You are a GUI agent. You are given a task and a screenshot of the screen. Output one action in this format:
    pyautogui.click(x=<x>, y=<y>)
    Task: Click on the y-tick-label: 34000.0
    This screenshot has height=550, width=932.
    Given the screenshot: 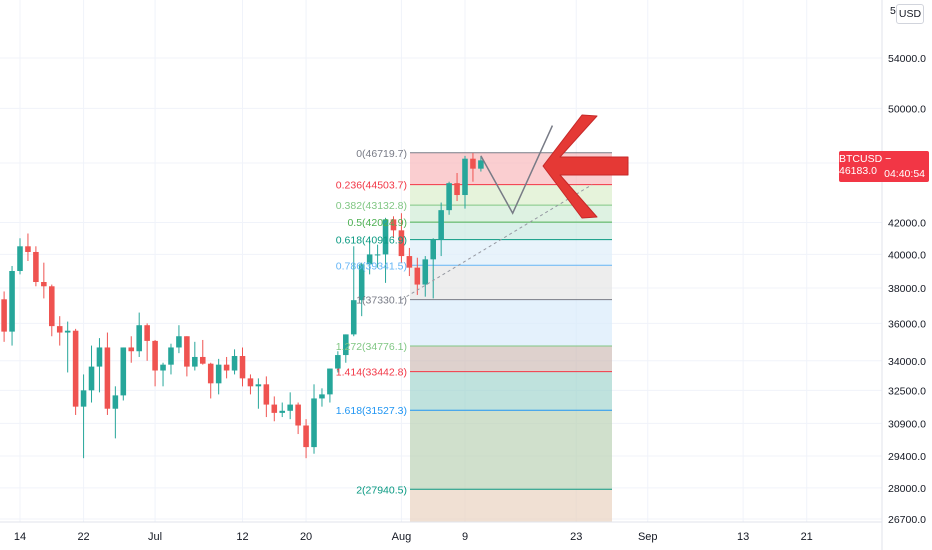 What is the action you would take?
    pyautogui.click(x=907, y=362)
    